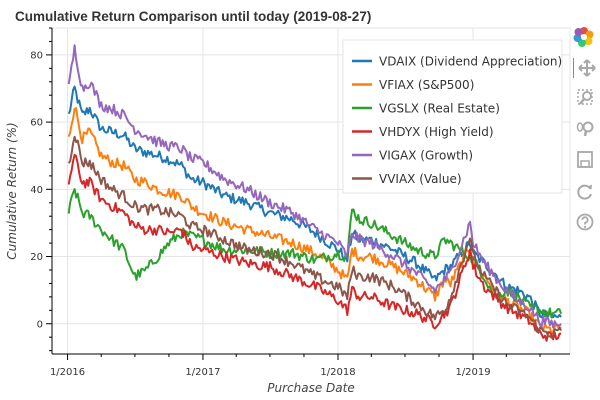 This screenshot has height=400, width=600. What do you see at coordinates (310, 388) in the screenshot?
I see `x-axis-label: Purchase Date` at bounding box center [310, 388].